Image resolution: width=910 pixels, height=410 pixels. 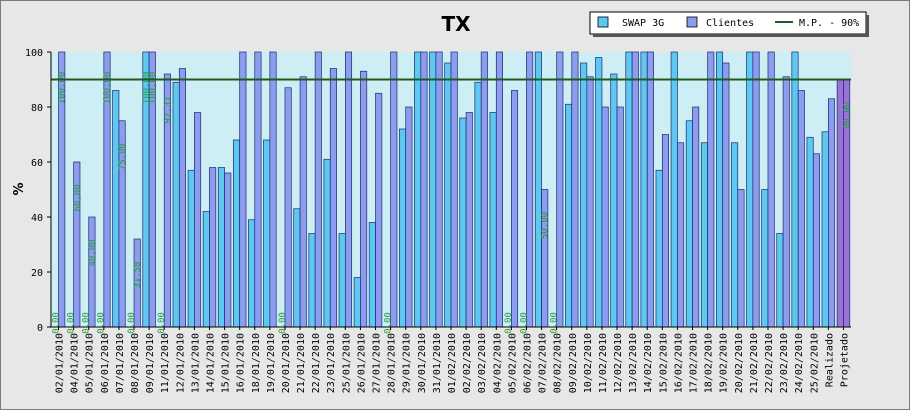 I want to click on x-tick-label: 06/02/2010, so click(x=527, y=363).